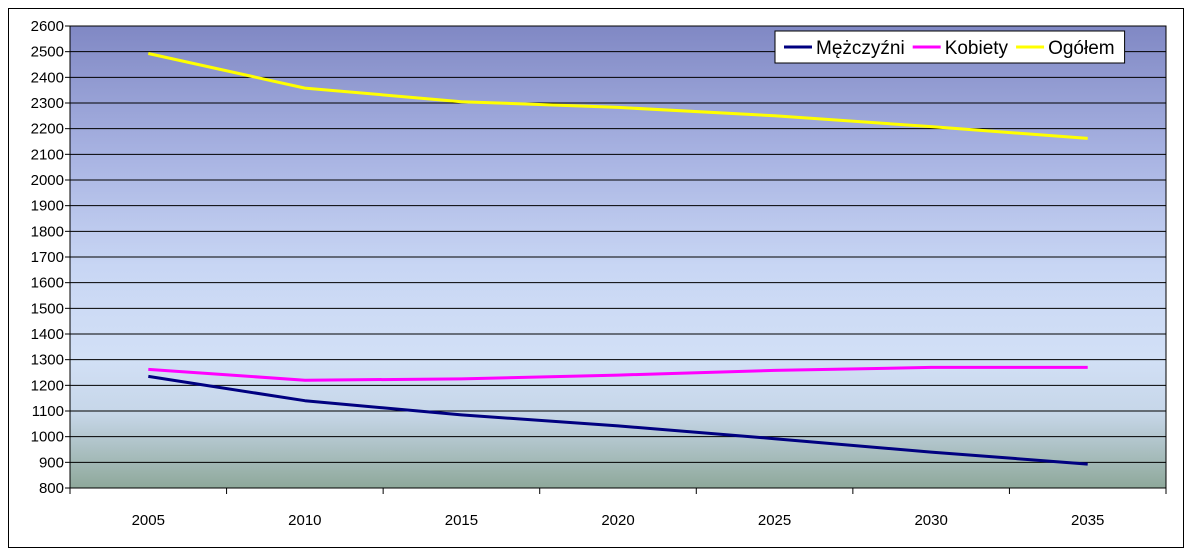  What do you see at coordinates (47, 283) in the screenshot?
I see `y-tick-label: 1600` at bounding box center [47, 283].